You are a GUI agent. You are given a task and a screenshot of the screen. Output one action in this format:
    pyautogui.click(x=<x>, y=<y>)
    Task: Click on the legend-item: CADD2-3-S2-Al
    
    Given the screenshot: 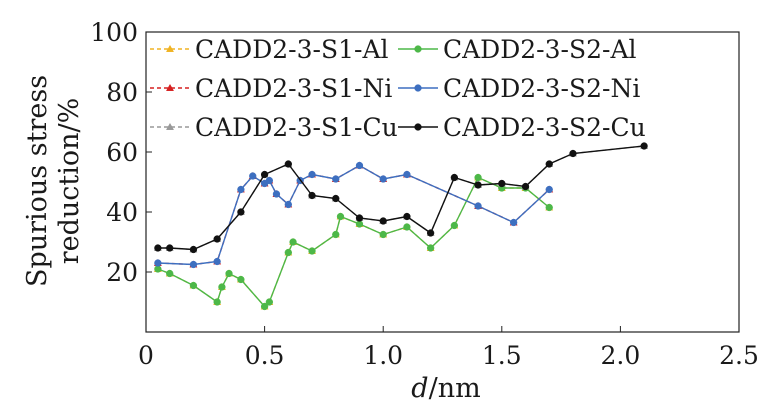 What is the action you would take?
    pyautogui.click(x=517, y=49)
    